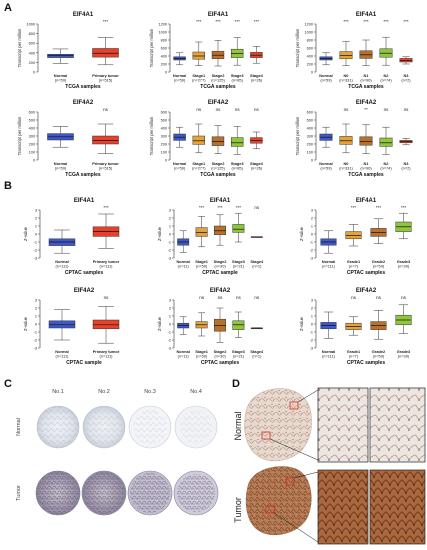  I want to click on tissue-row-label-normal: Normal, so click(238, 425).